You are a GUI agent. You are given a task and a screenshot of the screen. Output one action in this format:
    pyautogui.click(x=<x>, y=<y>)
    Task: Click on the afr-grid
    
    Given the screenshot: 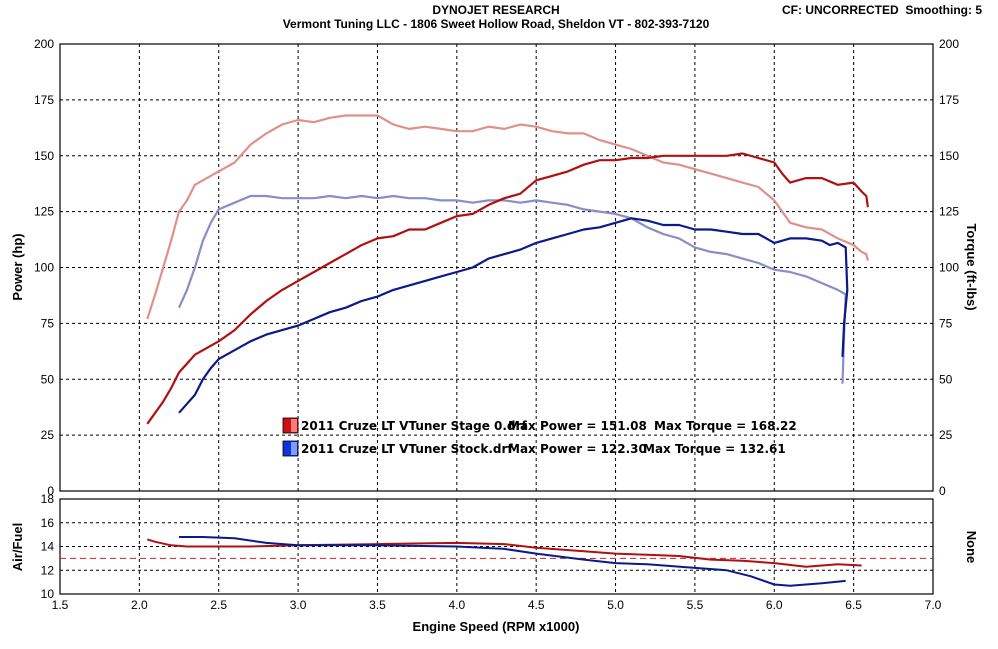 What is the action you would take?
    pyautogui.click(x=496, y=546)
    